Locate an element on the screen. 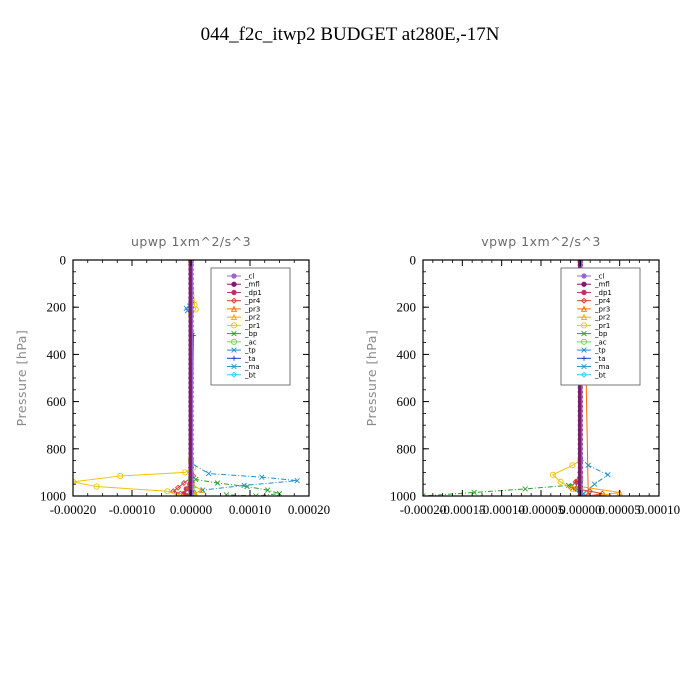 The image size is (700, 700). x-tick-label: 0.00010 is located at coordinates (250, 509).